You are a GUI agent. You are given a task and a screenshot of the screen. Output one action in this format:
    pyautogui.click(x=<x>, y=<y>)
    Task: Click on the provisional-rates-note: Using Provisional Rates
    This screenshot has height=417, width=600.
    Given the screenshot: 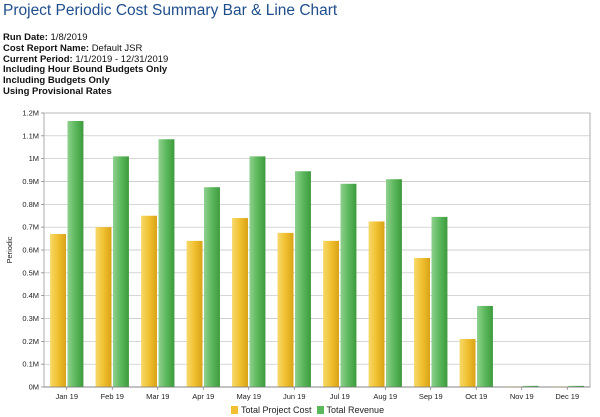 What is the action you would take?
    pyautogui.click(x=85, y=91)
    